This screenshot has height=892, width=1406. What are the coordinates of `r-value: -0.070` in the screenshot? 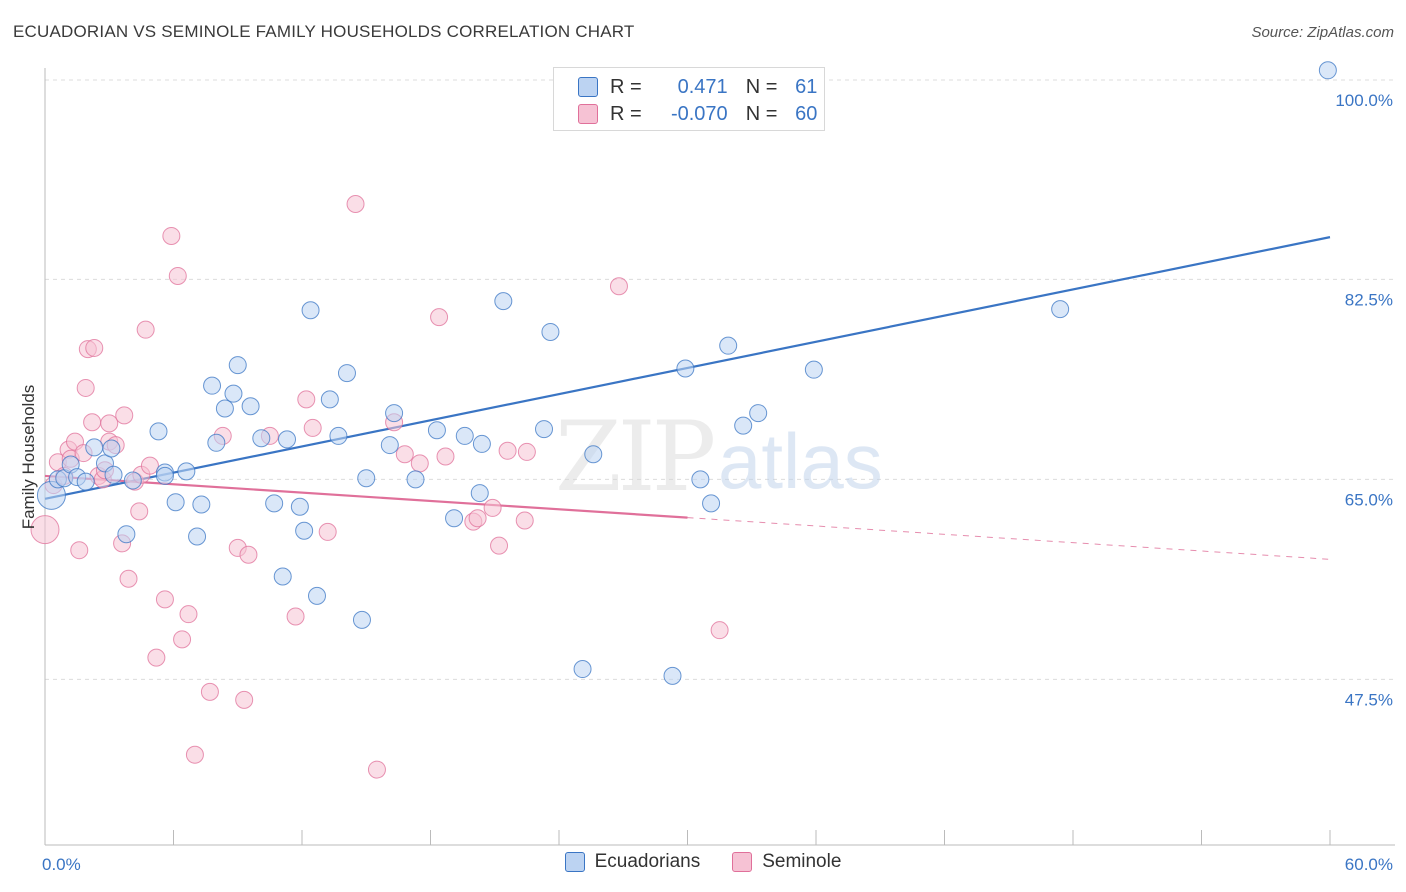 It's located at (699, 113).